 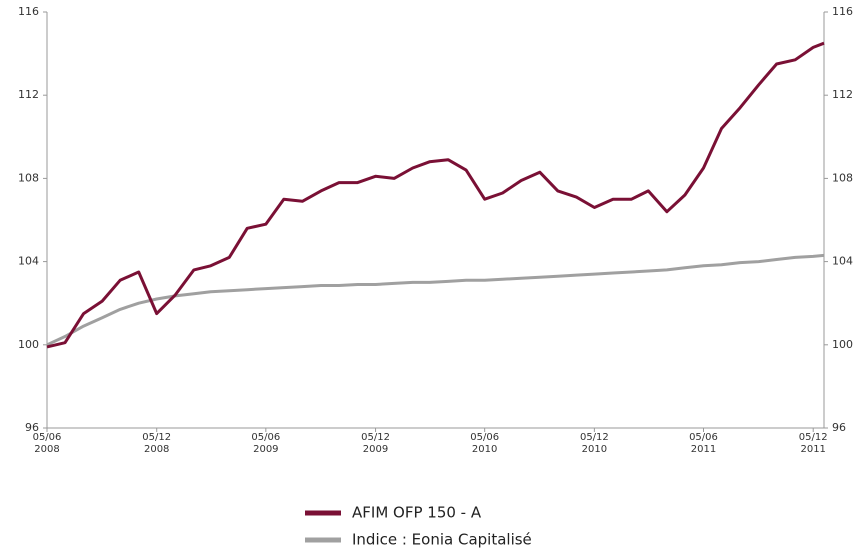 What do you see at coordinates (842, 11) in the screenshot?
I see `y2-tick-label: 116` at bounding box center [842, 11].